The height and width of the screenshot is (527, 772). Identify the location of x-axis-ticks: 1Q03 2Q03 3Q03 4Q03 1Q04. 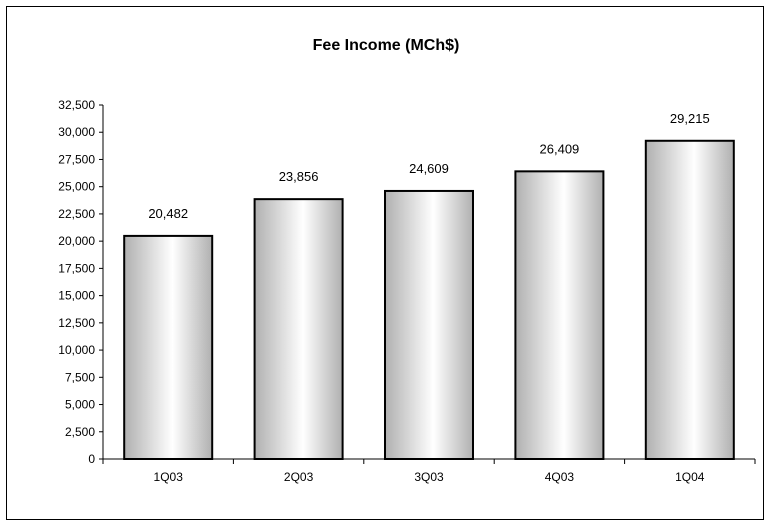
(429, 471).